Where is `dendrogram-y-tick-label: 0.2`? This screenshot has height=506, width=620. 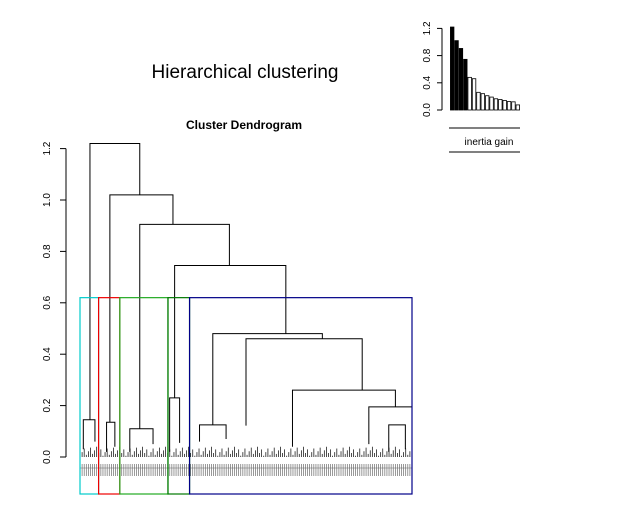 dendrogram-y-tick-label: 0.2 is located at coordinates (47, 405).